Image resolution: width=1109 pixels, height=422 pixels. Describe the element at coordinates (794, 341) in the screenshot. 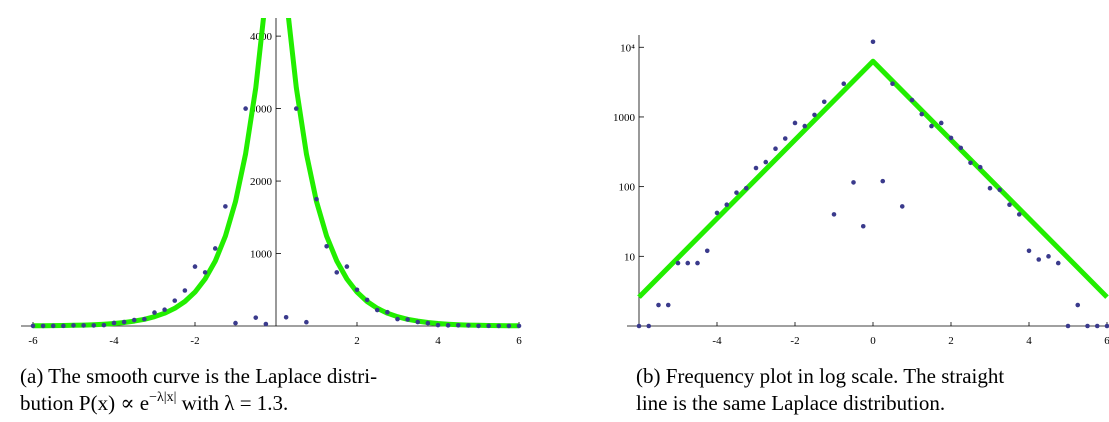

I see `x-tick-label: -2` at that location.